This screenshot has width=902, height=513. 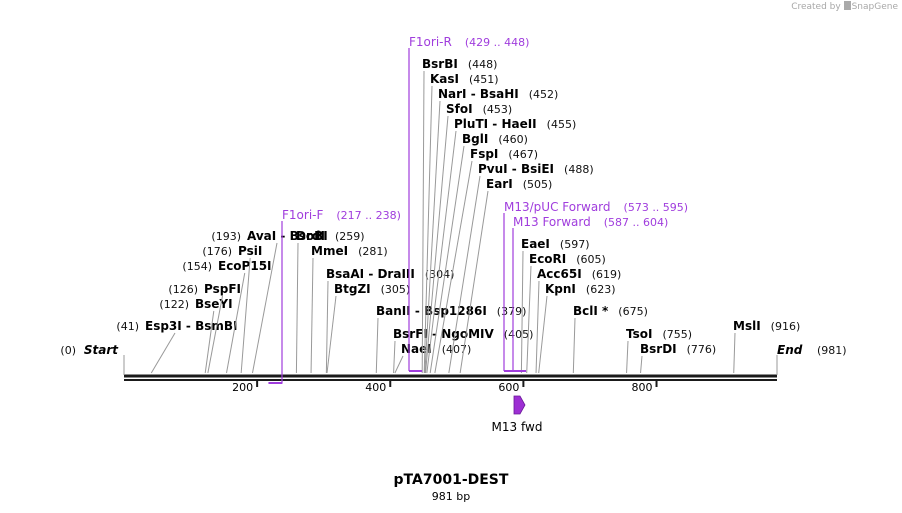 I want to click on enzyme-site-bsaai: BsaAI - DraIII (304), so click(x=389, y=320).